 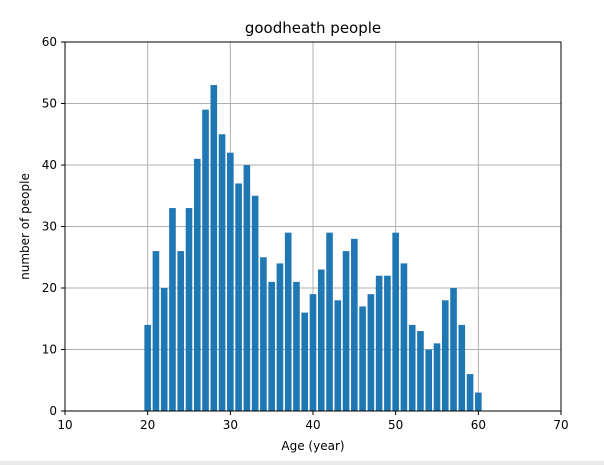 I want to click on x-tick-label: 60, so click(x=478, y=425).